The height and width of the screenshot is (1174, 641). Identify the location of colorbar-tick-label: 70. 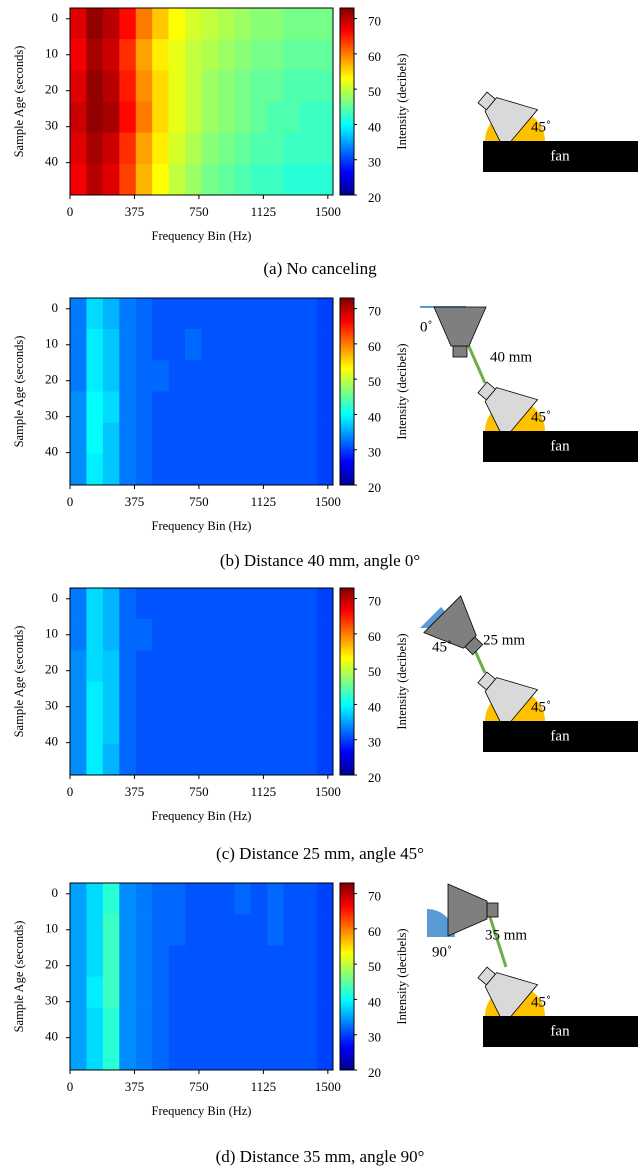
(374, 311).